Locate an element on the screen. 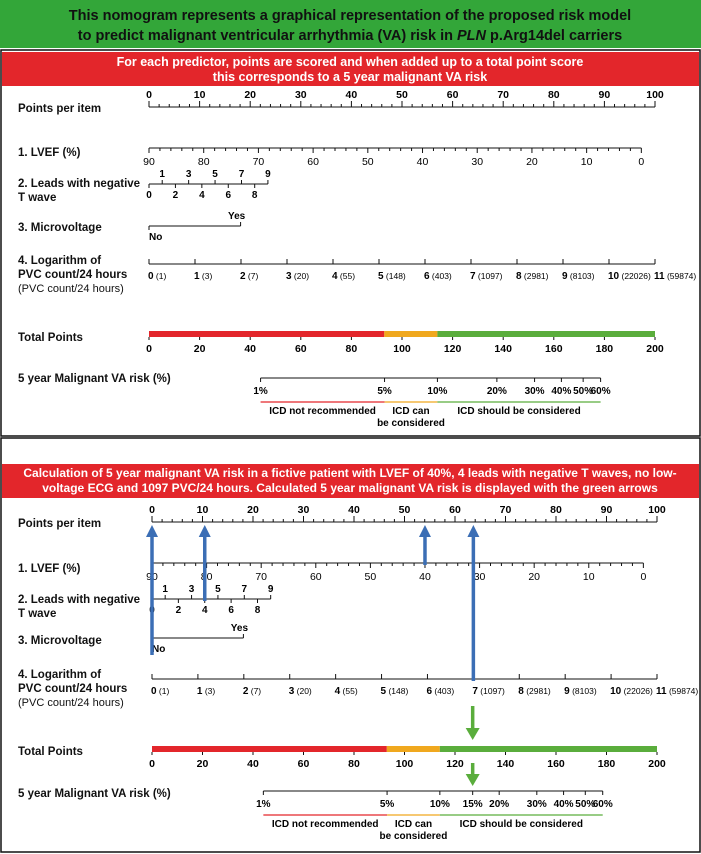 This screenshot has height=854, width=701. points-tick-label: 100 is located at coordinates (655, 95).